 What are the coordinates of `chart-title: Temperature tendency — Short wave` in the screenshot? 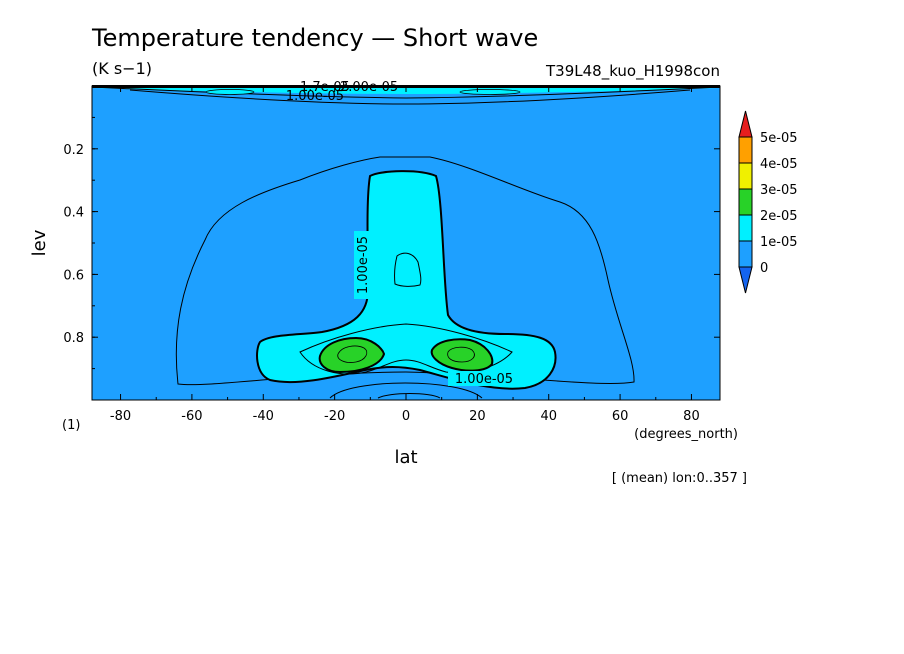 It's located at (314, 38).